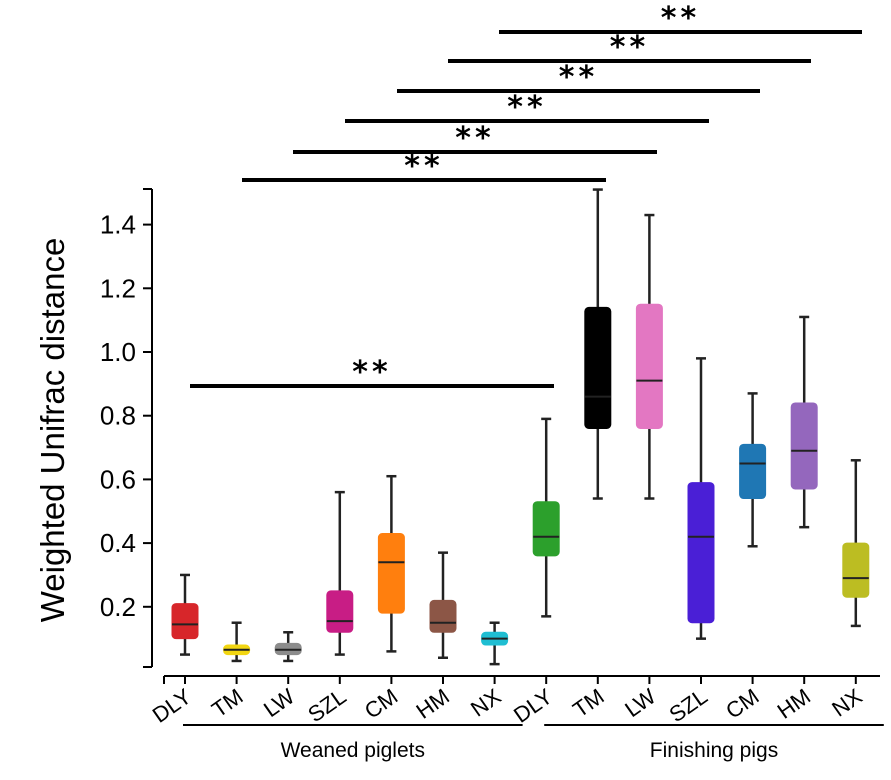 The width and height of the screenshot is (891, 780). I want to click on group-label: Finishing pigs, so click(714, 750).